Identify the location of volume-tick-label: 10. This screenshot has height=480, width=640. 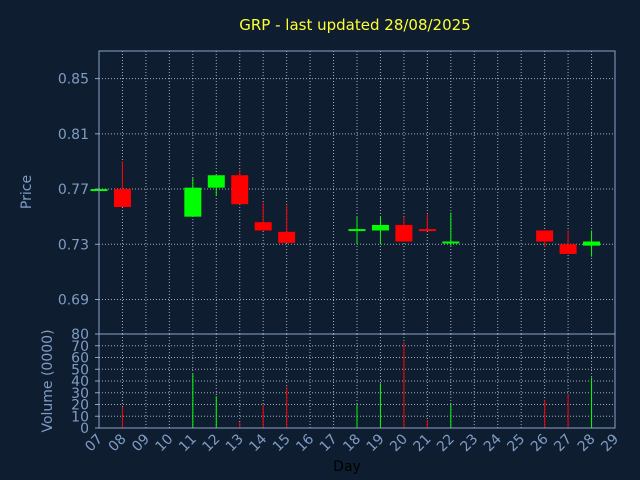
(80, 417).